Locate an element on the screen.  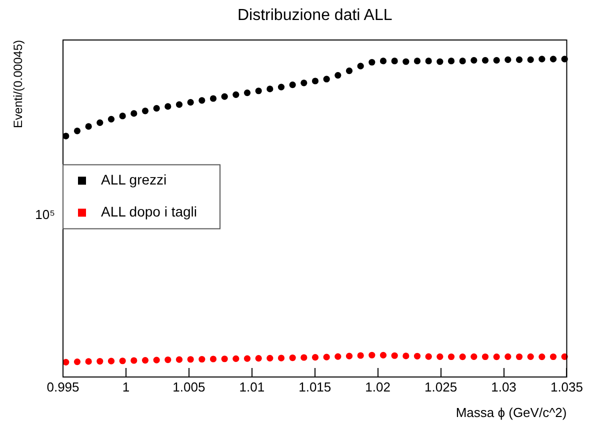
x-tick-label: 1.015 is located at coordinates (315, 386).